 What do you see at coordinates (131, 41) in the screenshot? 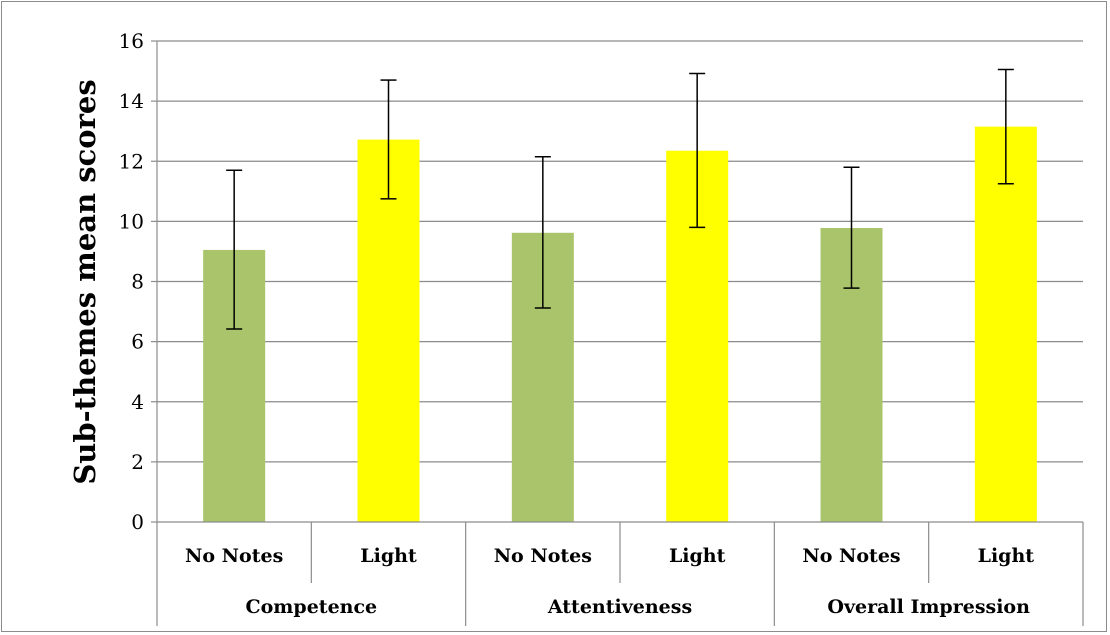
I see `y-tick-label: 16` at bounding box center [131, 41].